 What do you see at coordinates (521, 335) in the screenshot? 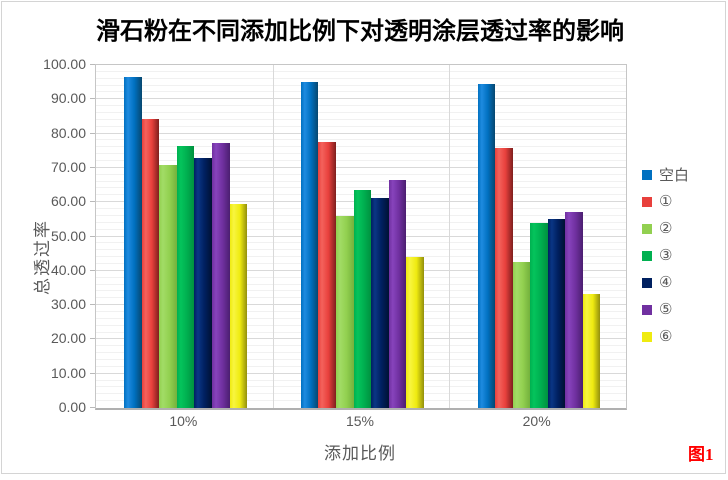
I see `bar-②-20%` at bounding box center [521, 335].